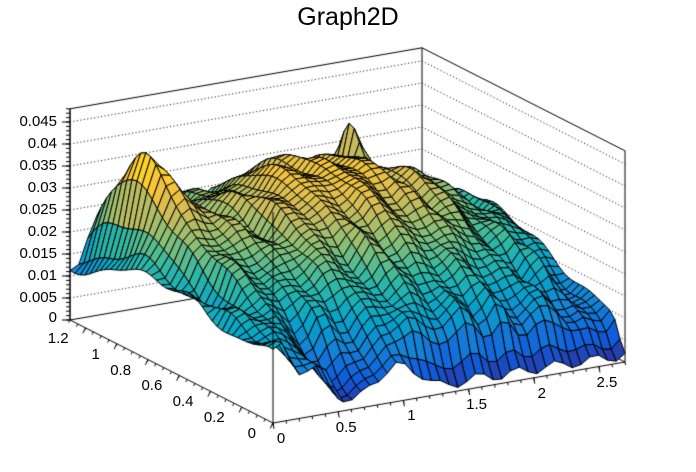  What do you see at coordinates (214, 418) in the screenshot?
I see `y-axis-tick-label: 0.2` at bounding box center [214, 418].